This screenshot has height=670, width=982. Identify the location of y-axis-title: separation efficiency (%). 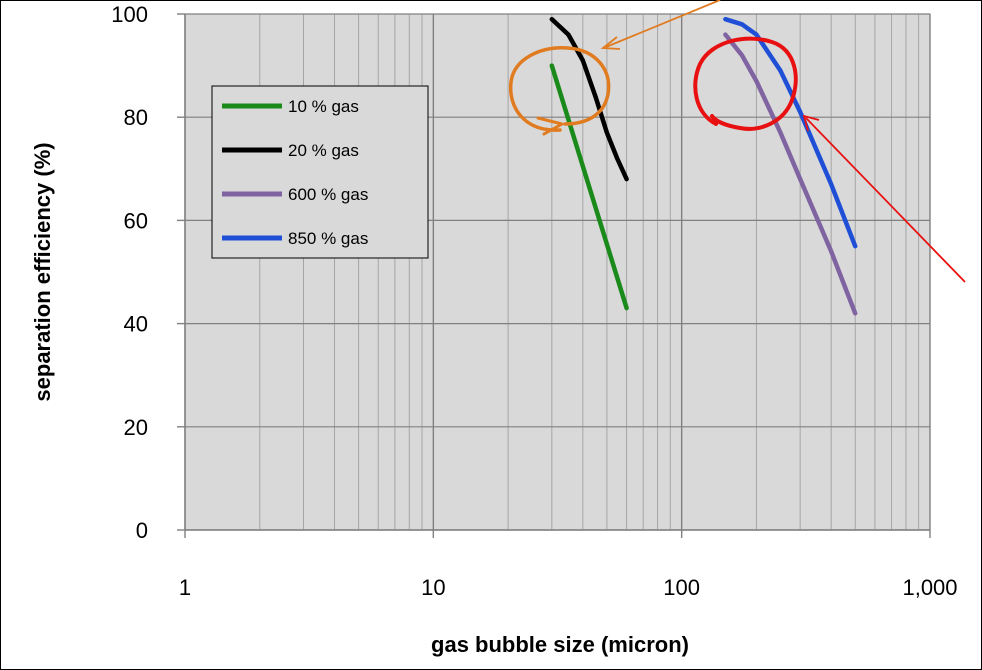
(42, 271).